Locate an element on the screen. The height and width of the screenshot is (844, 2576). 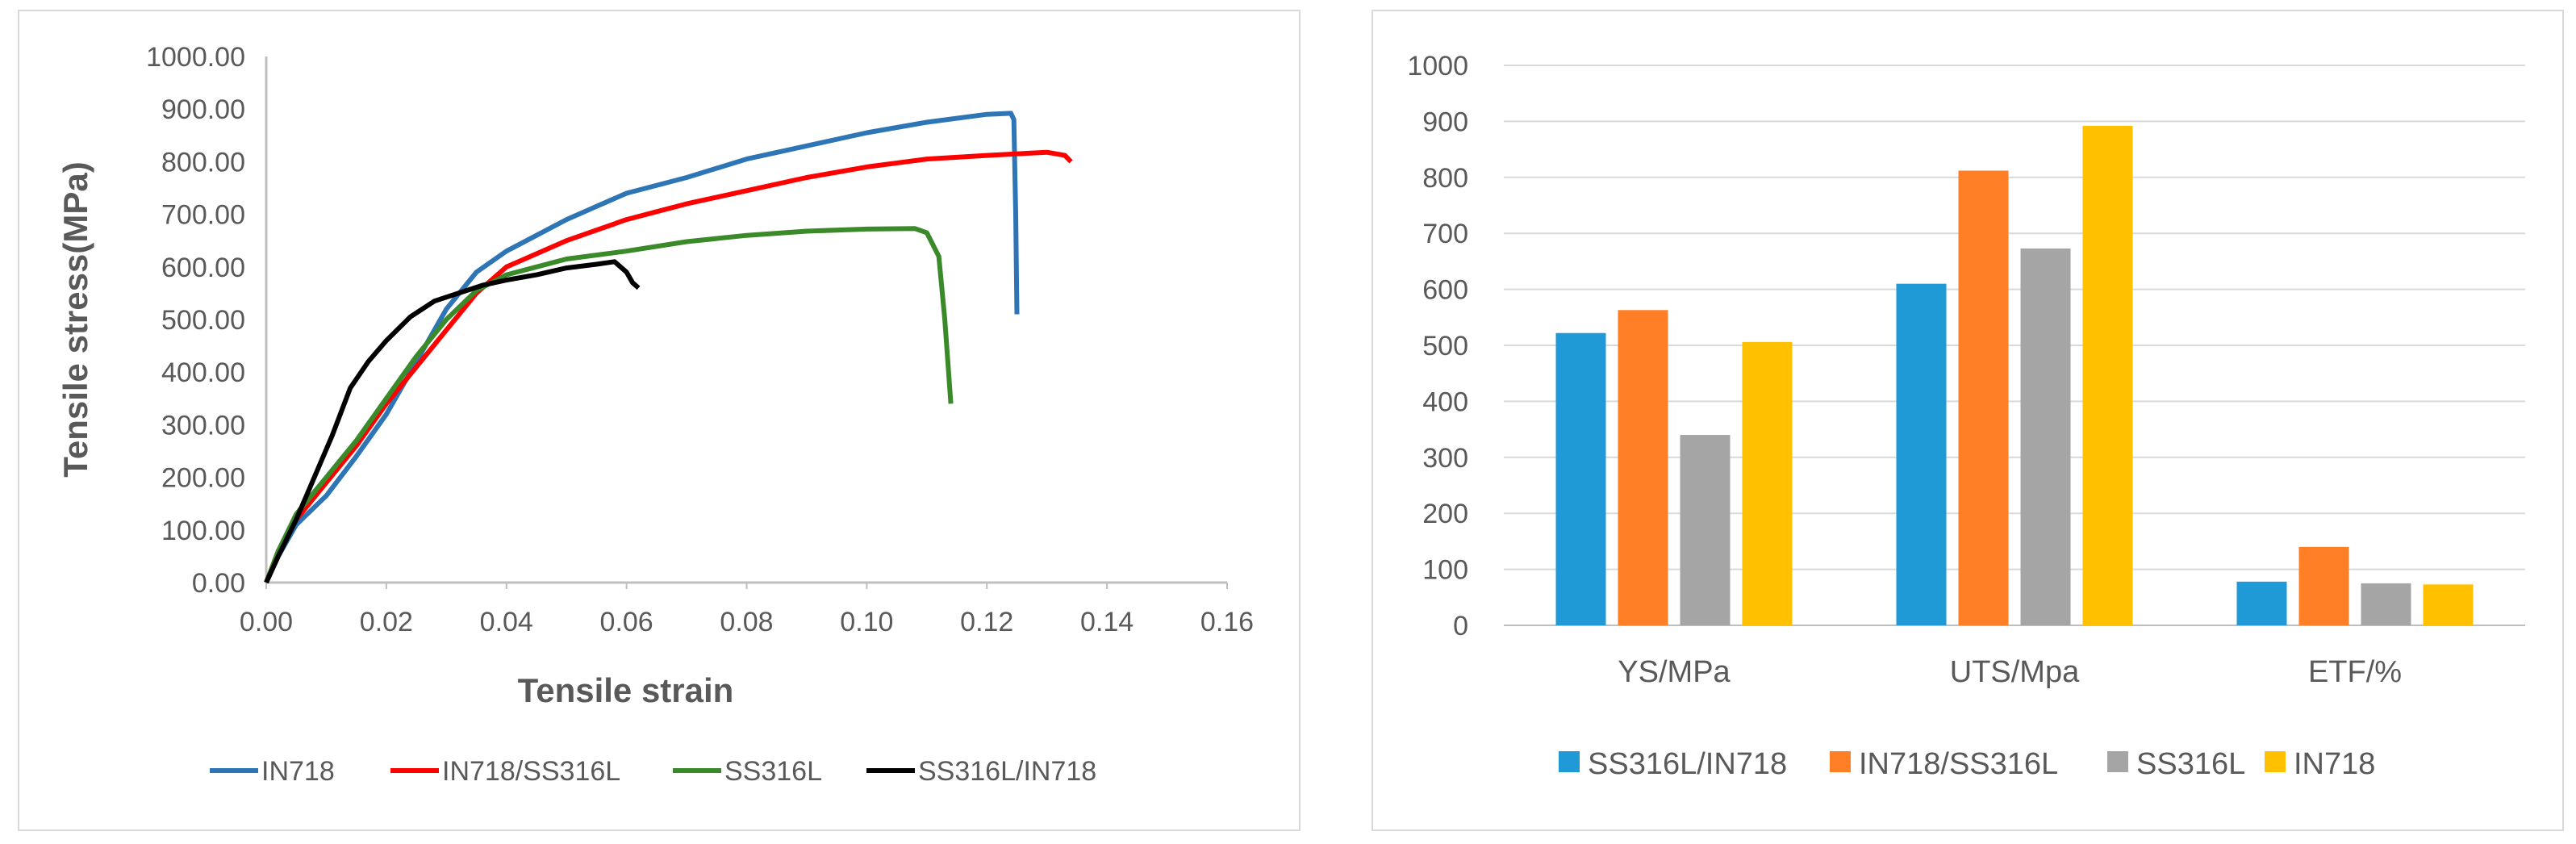
x-tick-label: 0.14 is located at coordinates (1107, 622).